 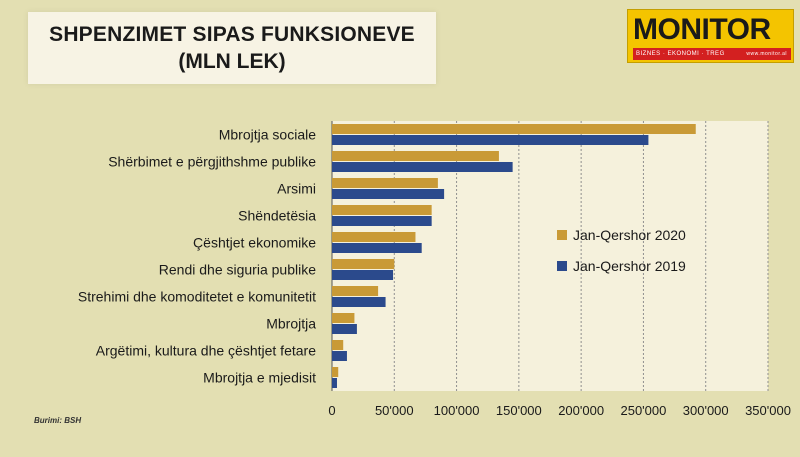 I want to click on x-tick-label: 150'000, so click(x=519, y=410).